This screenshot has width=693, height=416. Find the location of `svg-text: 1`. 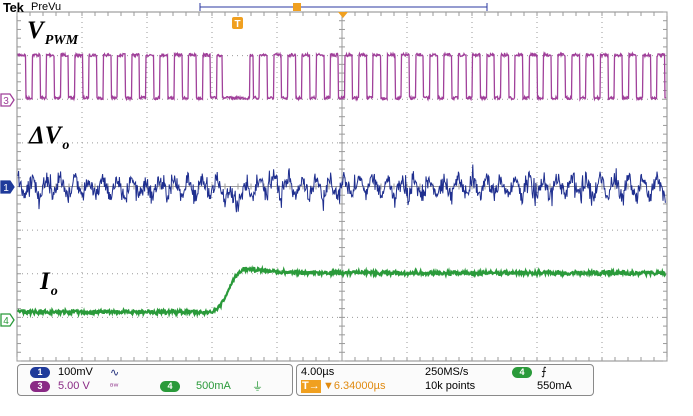

svg-text: 1 is located at coordinates (6, 188).